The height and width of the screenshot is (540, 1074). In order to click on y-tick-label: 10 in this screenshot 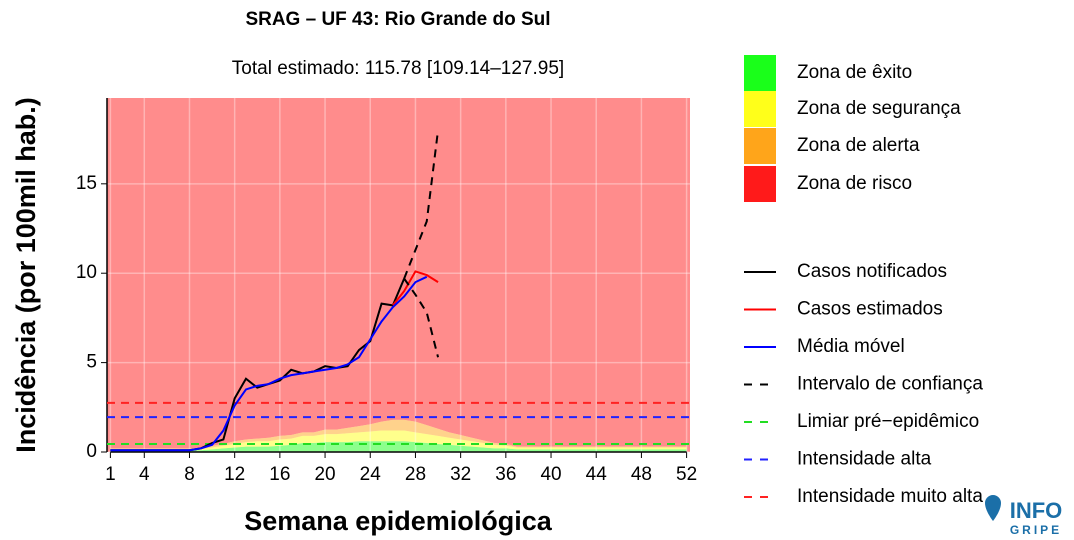, I will do `click(86, 272)`.